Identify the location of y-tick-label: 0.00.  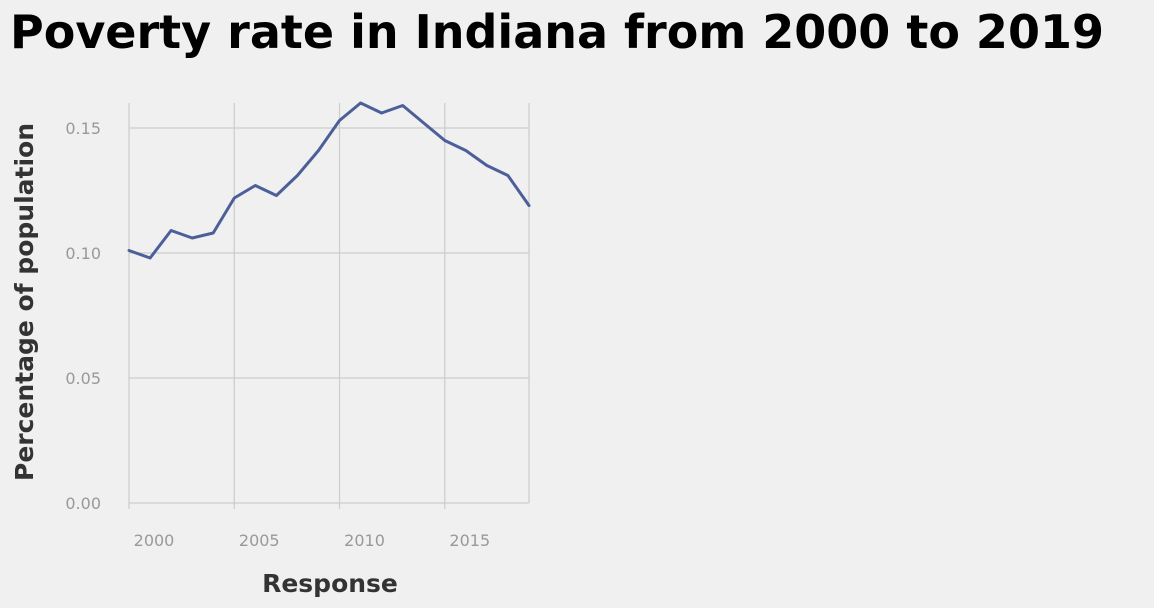
(83, 503).